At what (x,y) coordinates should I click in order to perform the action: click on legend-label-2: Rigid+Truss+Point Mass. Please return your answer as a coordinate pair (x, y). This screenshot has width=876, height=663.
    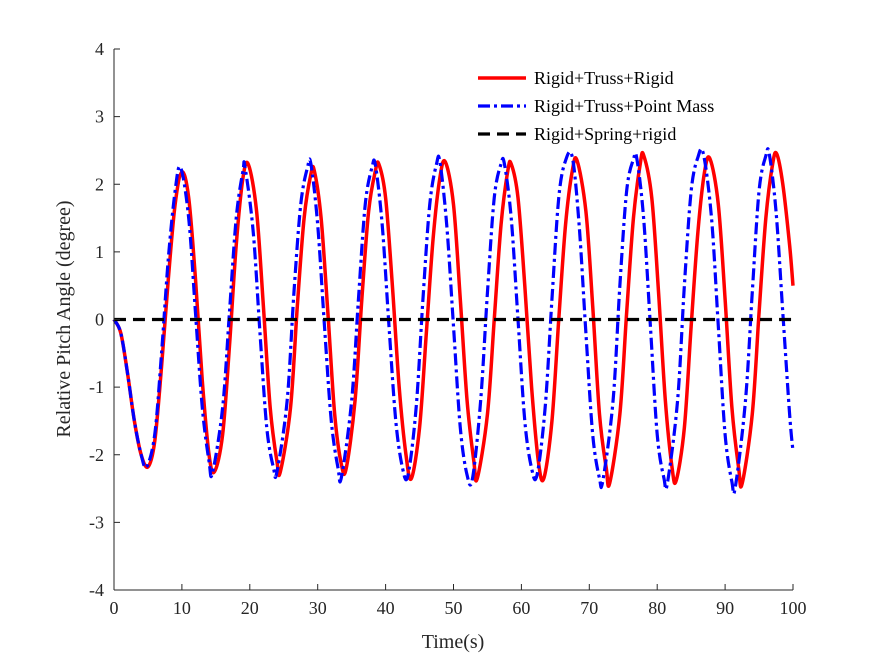
    Looking at the image, I should click on (624, 106).